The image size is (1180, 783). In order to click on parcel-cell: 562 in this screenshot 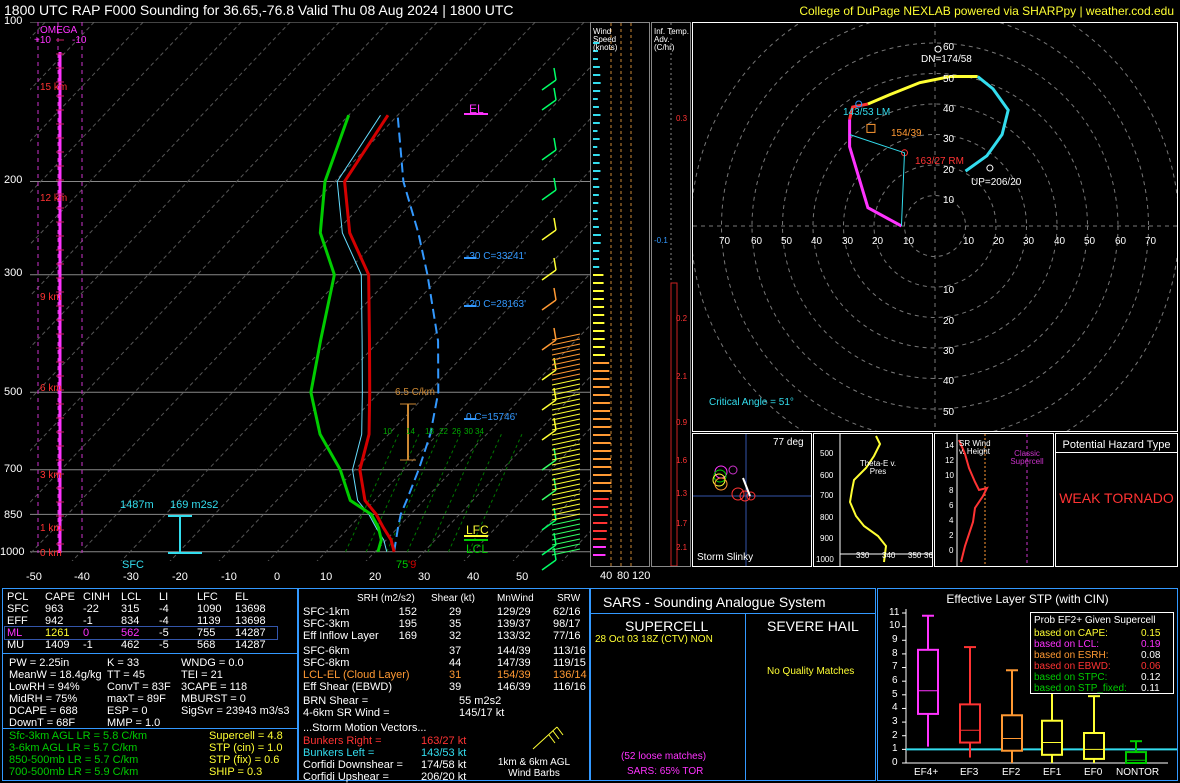, I will do `click(138, 633)`.